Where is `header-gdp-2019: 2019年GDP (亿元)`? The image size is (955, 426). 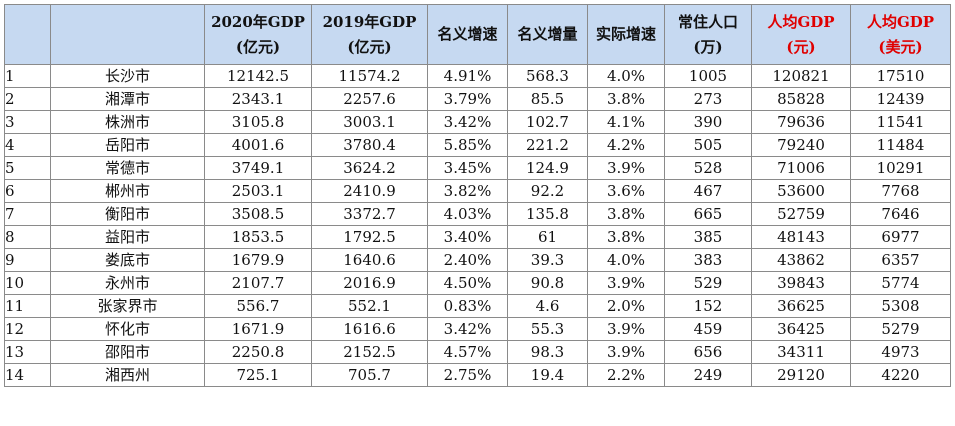 header-gdp-2019: 2019年GDP (亿元) is located at coordinates (369, 34).